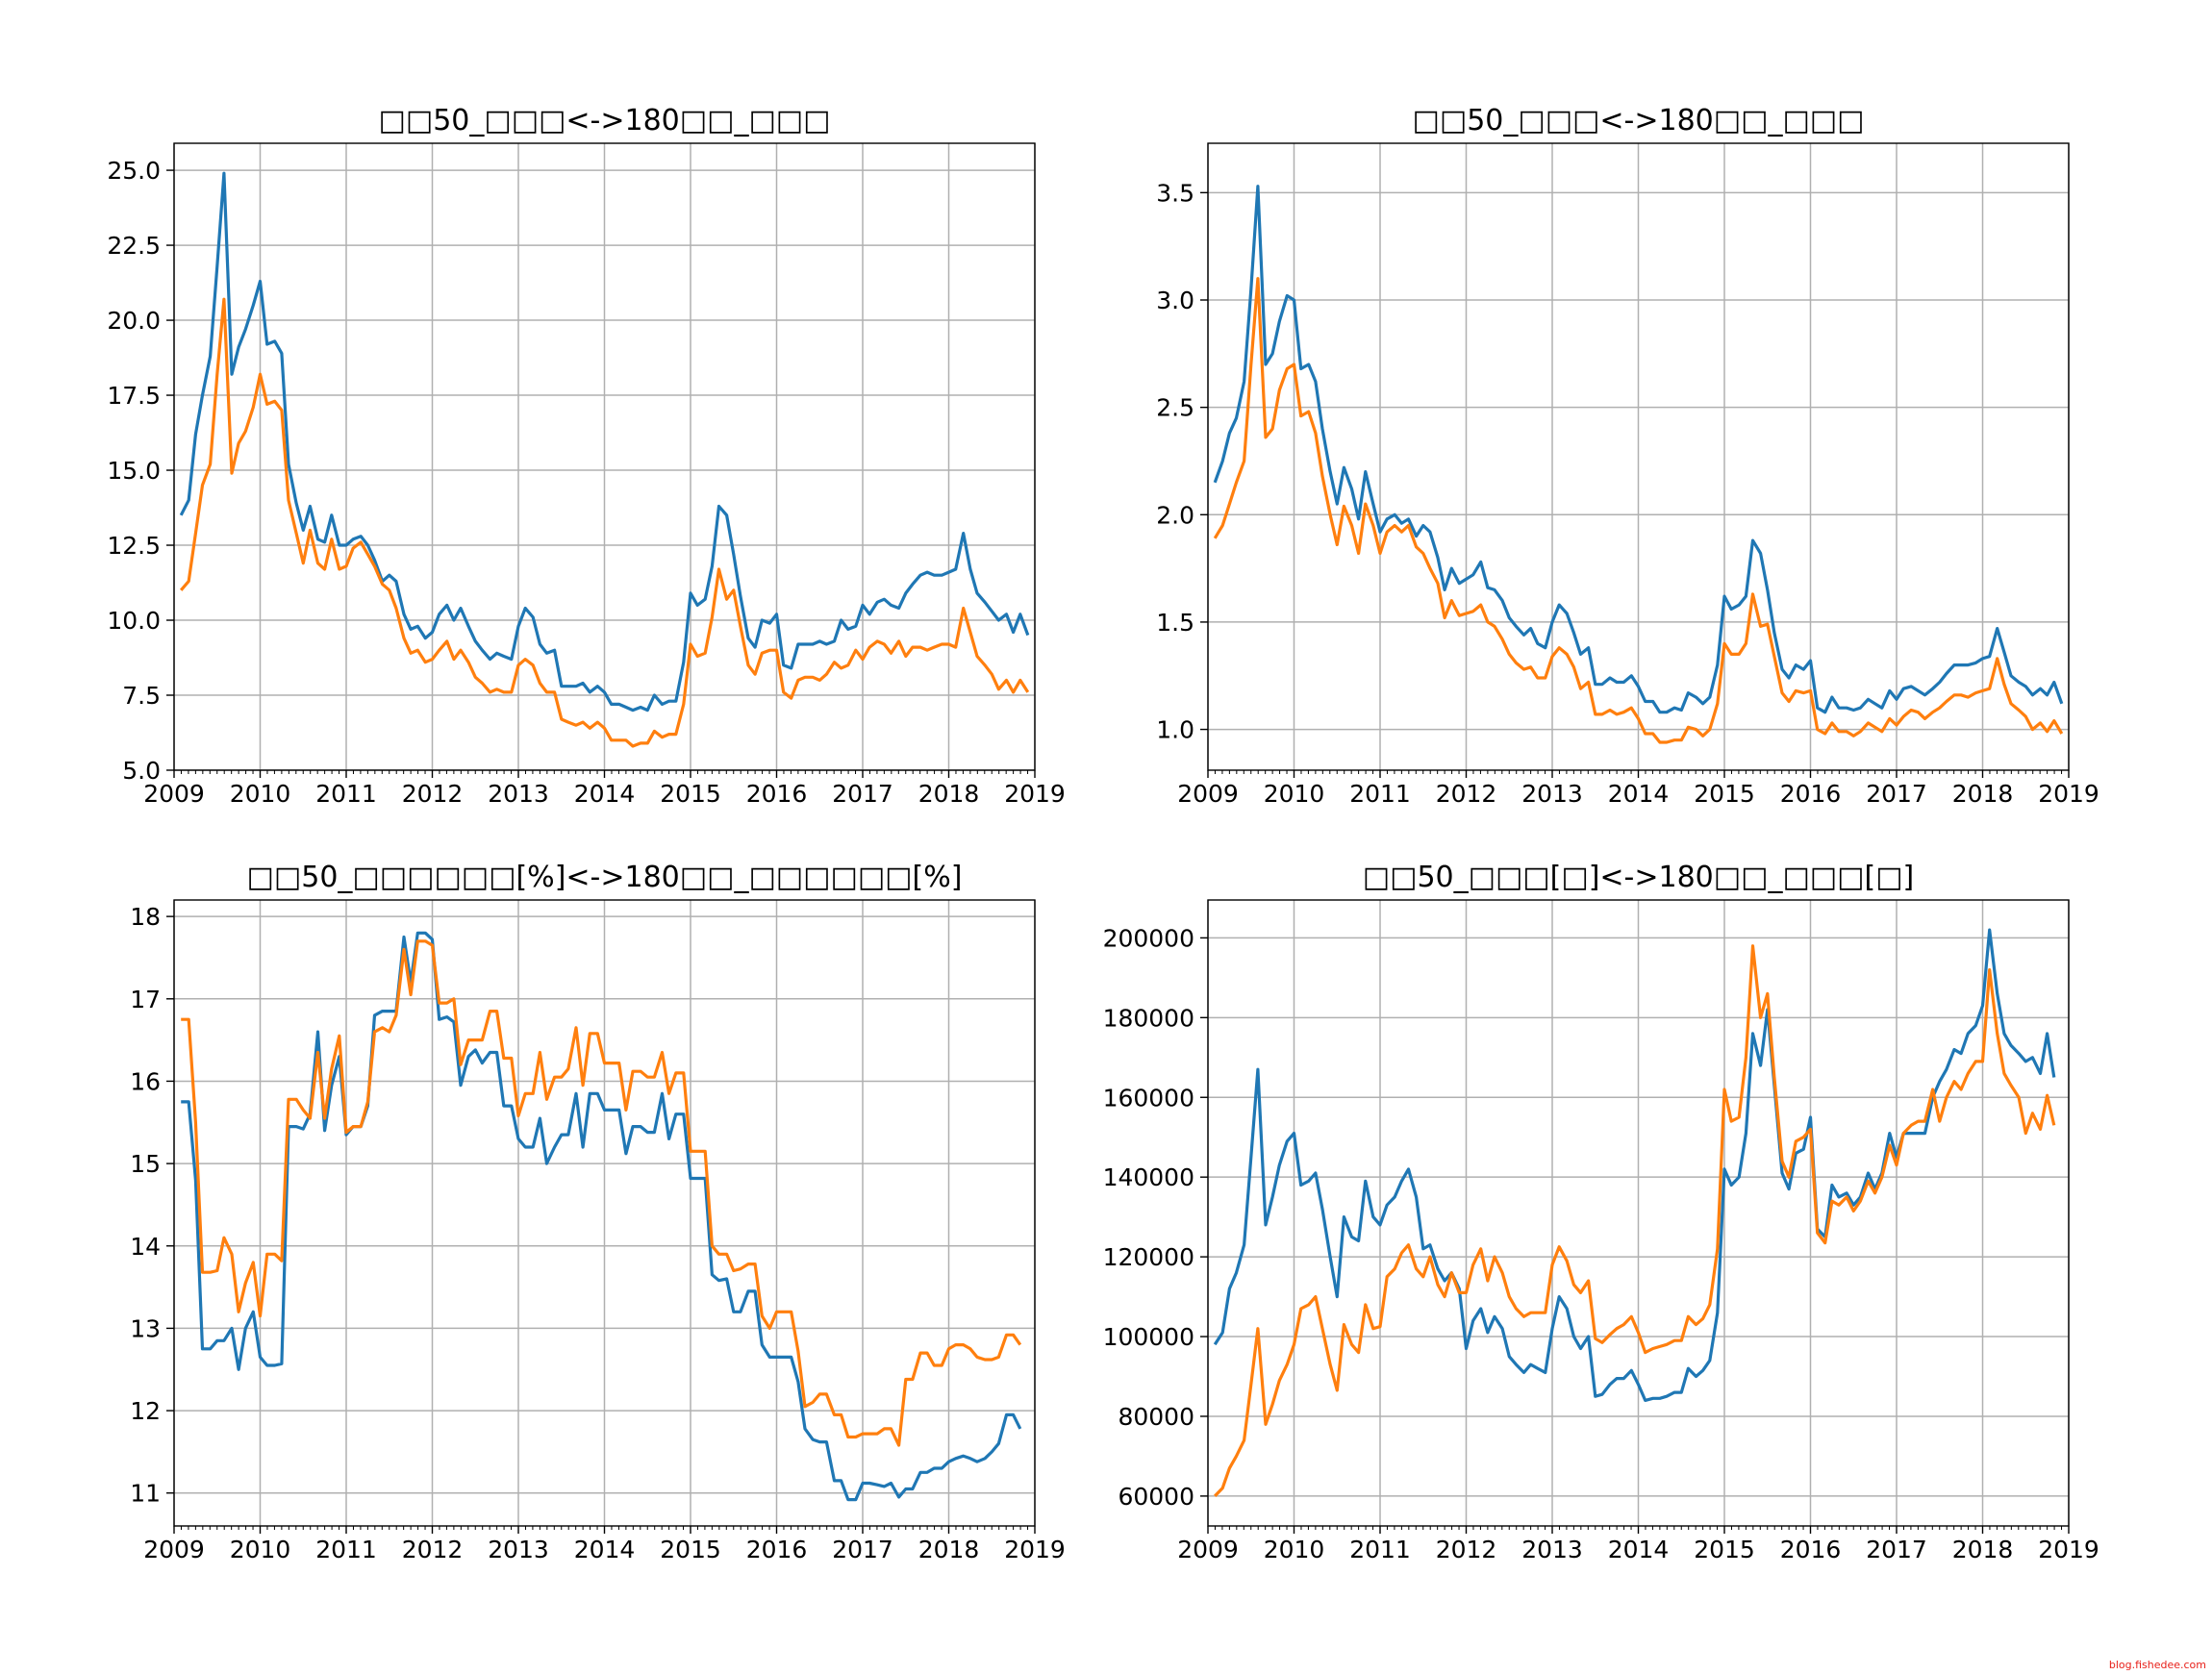  I want to click on y-tick-label: 11, so click(146, 1494).